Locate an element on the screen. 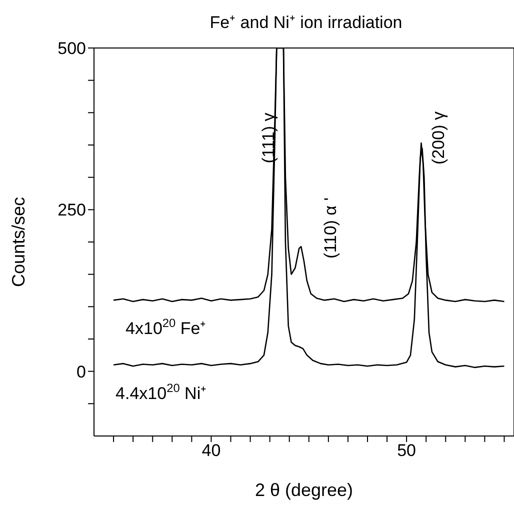 The width and height of the screenshot is (514, 514). x-tick-label: 50 is located at coordinates (406, 450).